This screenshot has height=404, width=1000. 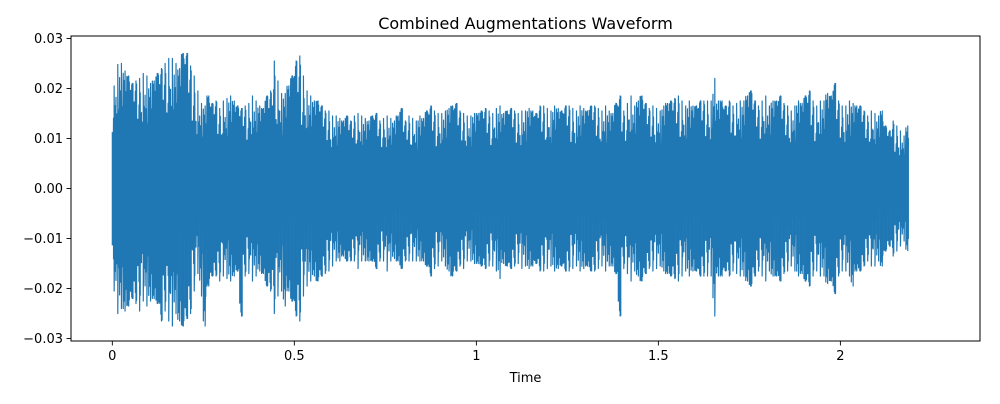 I want to click on x-tick-label: 2, so click(x=840, y=356).